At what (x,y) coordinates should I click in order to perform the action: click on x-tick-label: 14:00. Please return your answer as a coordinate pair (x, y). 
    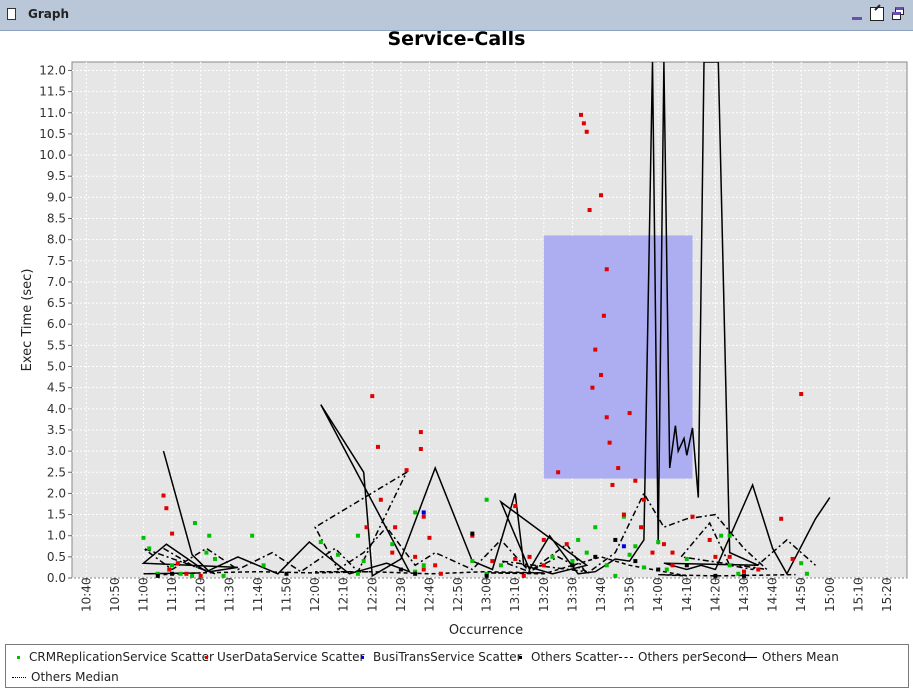
    Looking at the image, I should click on (658, 594).